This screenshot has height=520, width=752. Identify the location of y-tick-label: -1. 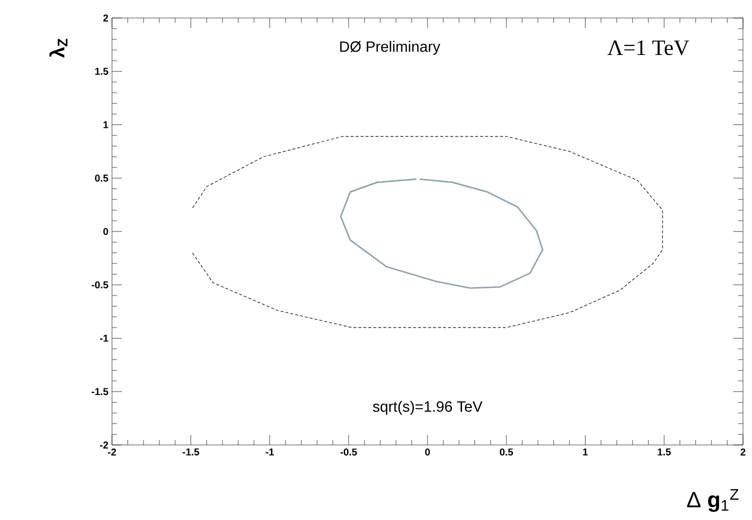
(104, 338).